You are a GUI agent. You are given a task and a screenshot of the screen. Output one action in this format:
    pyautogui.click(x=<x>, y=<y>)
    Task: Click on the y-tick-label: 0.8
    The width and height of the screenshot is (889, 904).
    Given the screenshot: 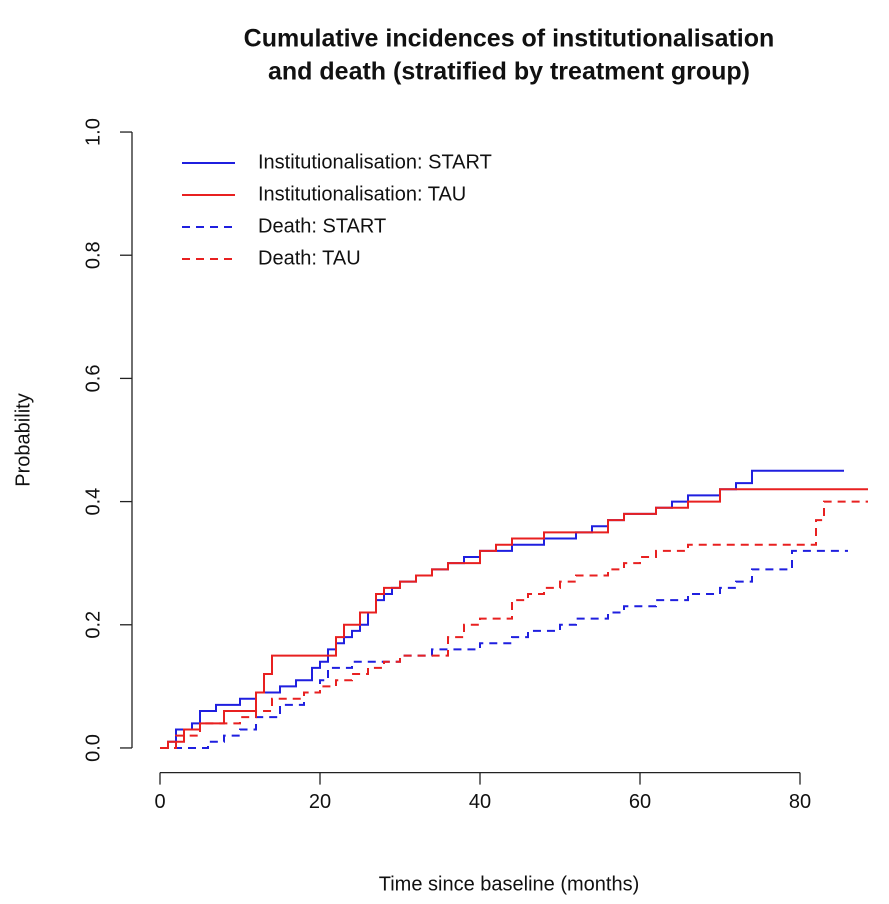 What is the action you would take?
    pyautogui.click(x=93, y=255)
    